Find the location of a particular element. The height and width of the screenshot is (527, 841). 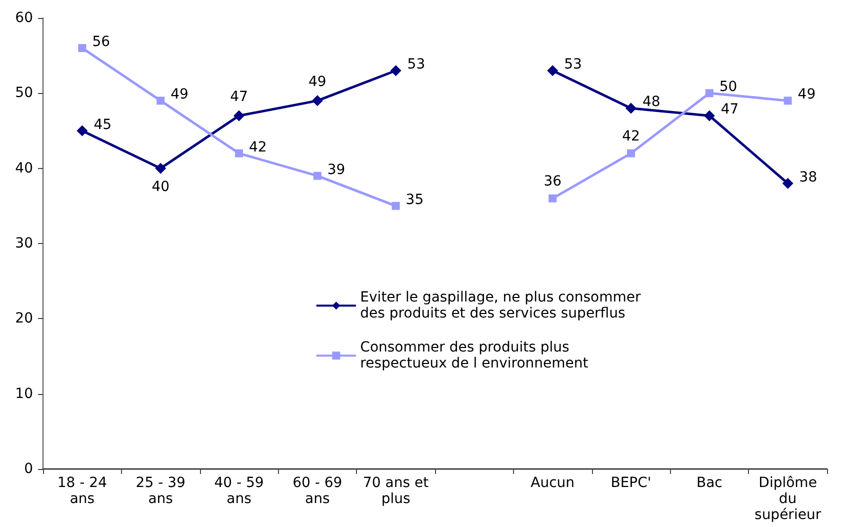

x-tick-label: BEPC' is located at coordinates (631, 483).